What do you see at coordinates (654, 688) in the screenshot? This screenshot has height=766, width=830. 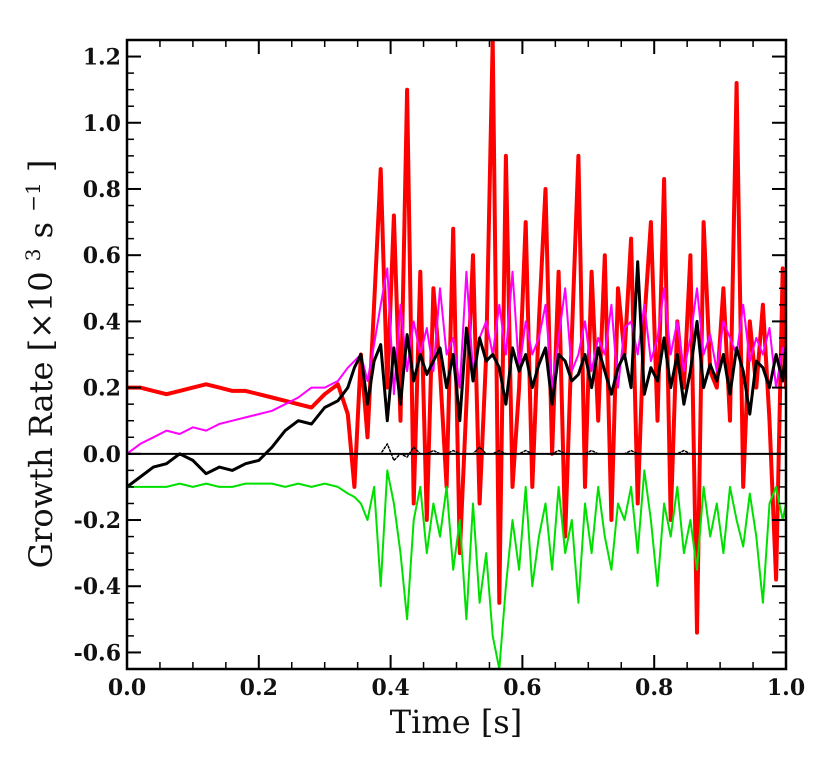 I see `x-tick-label: 0.8` at bounding box center [654, 688].